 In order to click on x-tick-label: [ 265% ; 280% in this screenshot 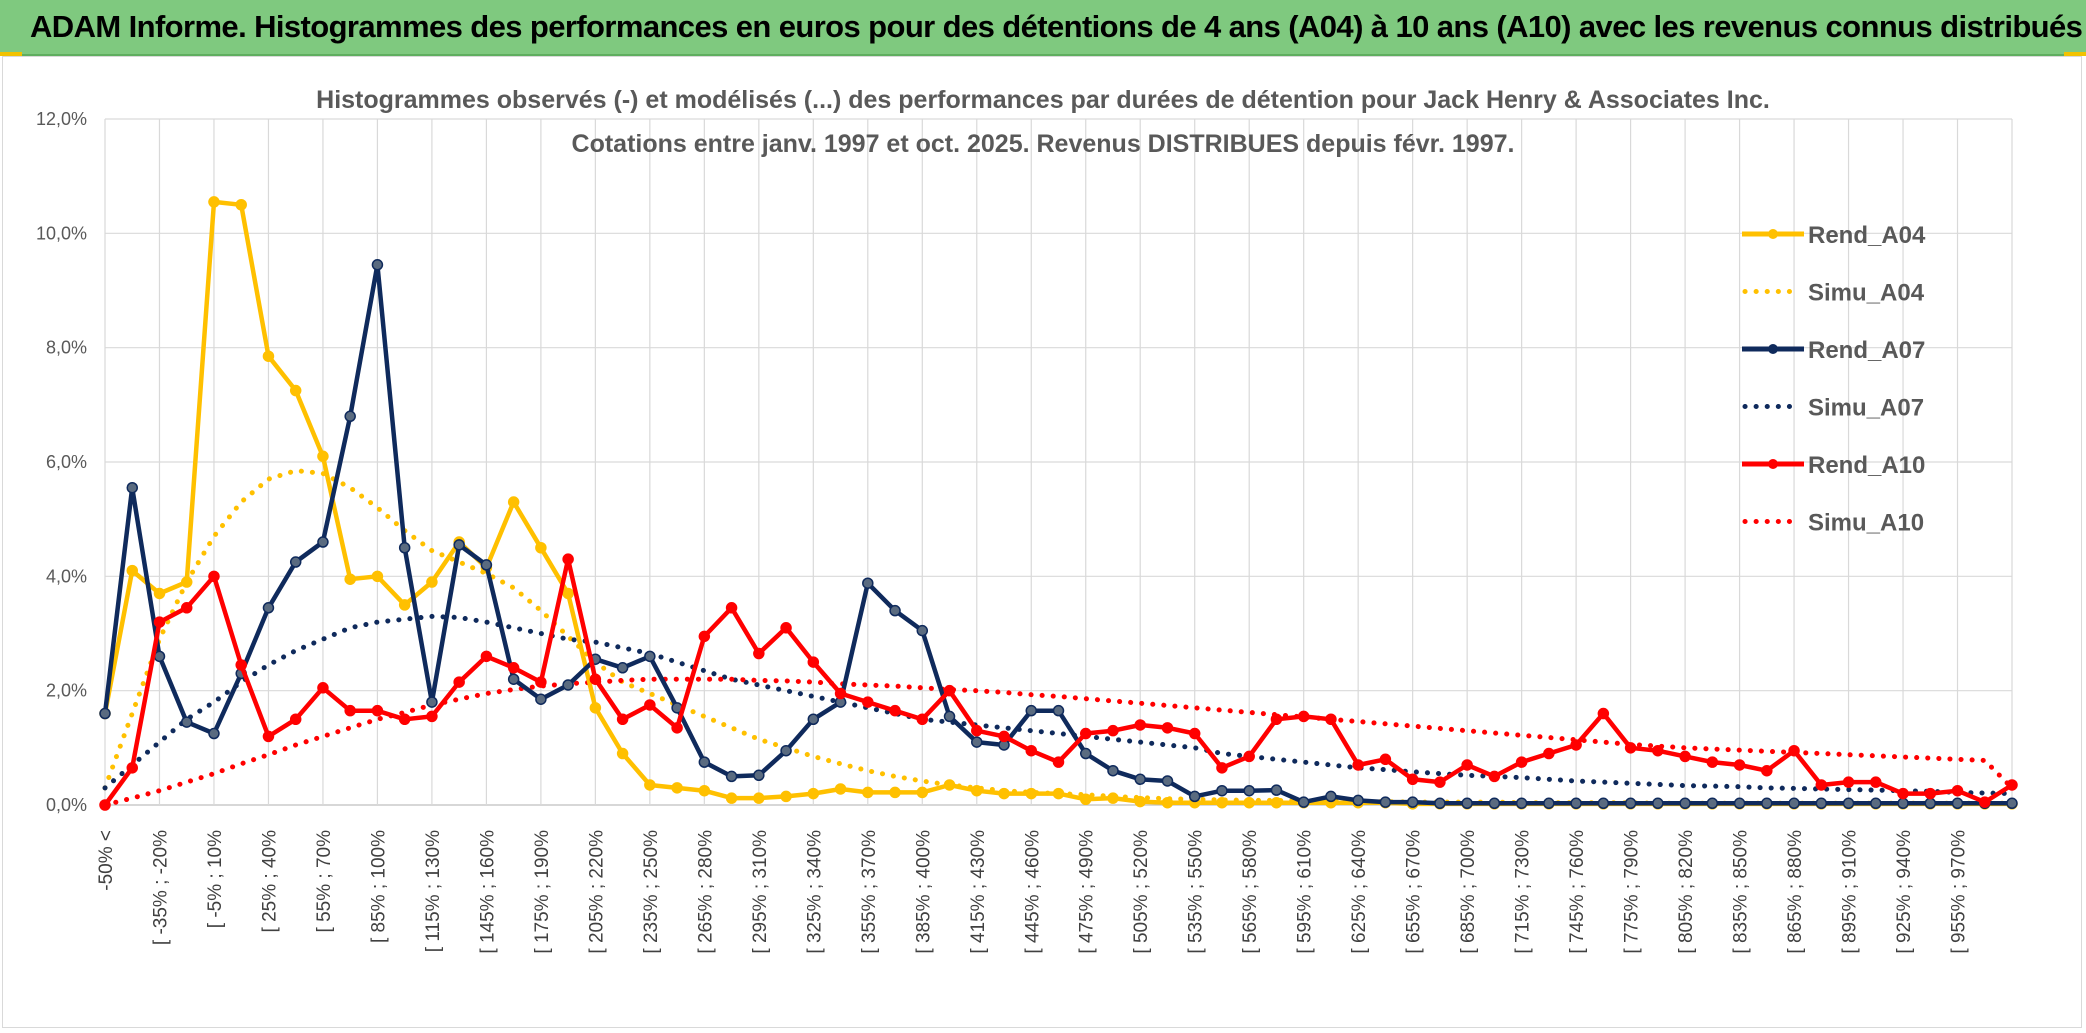, I will do `click(705, 892)`.